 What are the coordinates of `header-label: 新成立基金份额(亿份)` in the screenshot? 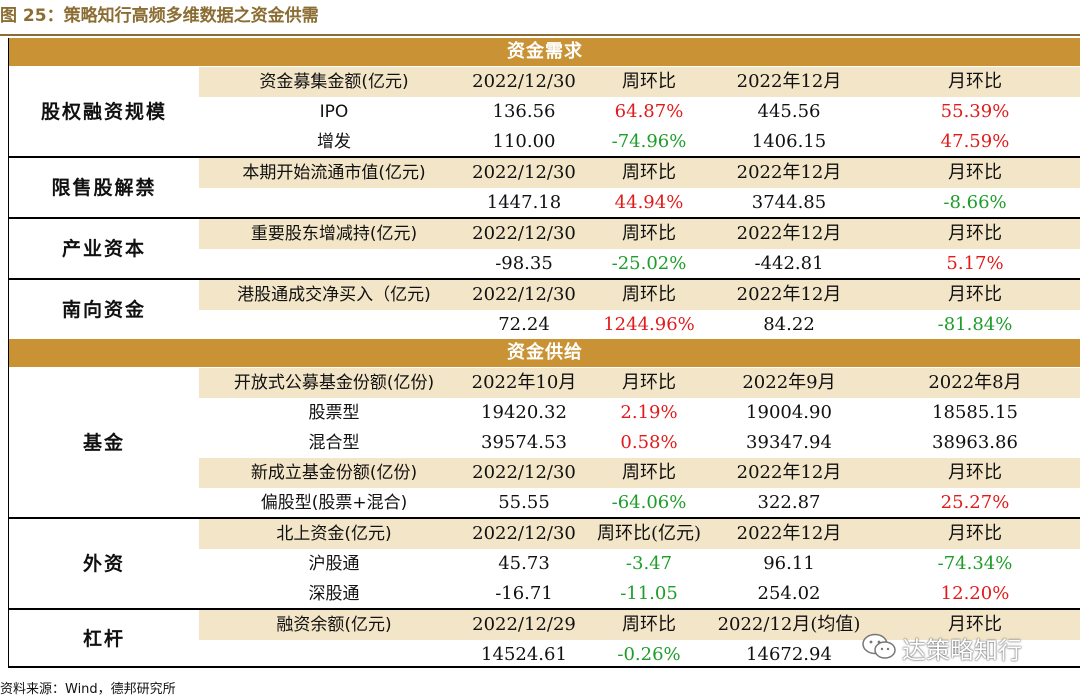 It's located at (334, 473).